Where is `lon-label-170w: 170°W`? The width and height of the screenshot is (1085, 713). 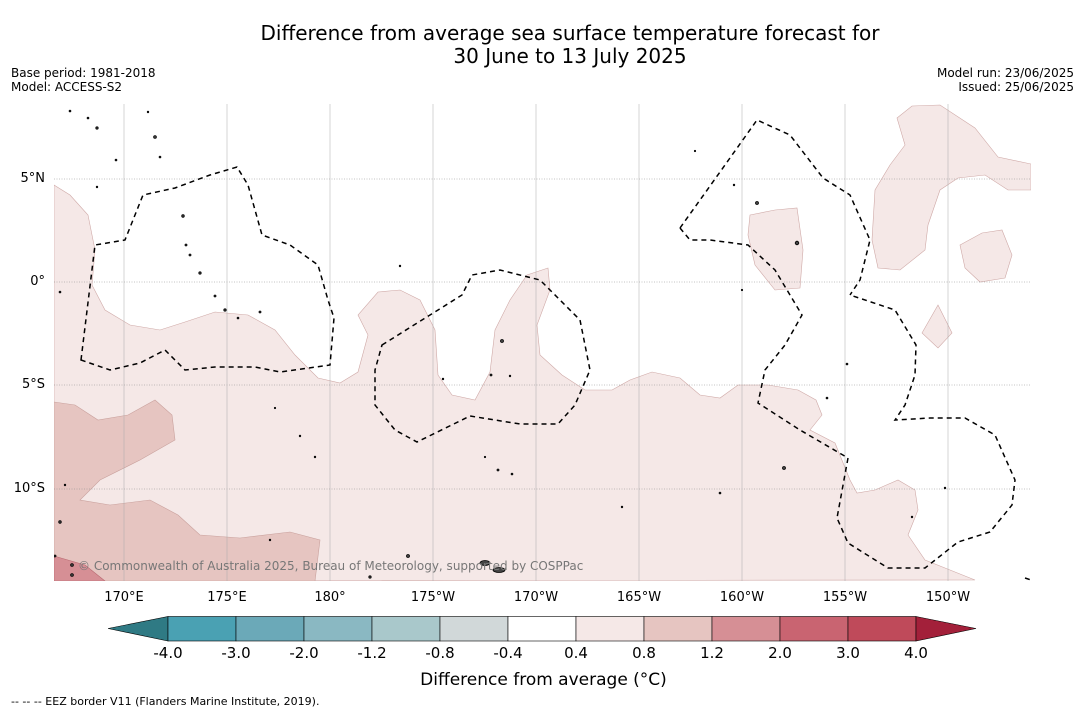 lon-label-170w: 170°W is located at coordinates (536, 597).